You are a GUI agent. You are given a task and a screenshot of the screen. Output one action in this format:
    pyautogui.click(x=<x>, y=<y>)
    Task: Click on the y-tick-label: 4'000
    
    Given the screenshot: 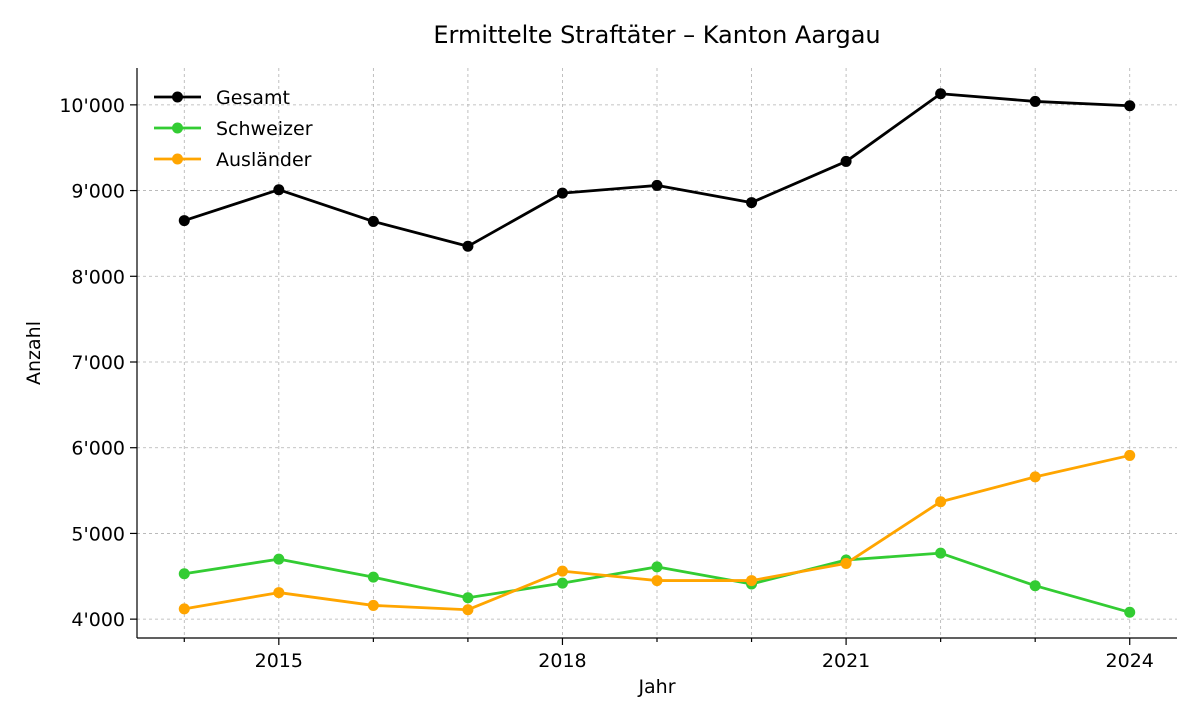 What is the action you would take?
    pyautogui.click(x=98, y=620)
    